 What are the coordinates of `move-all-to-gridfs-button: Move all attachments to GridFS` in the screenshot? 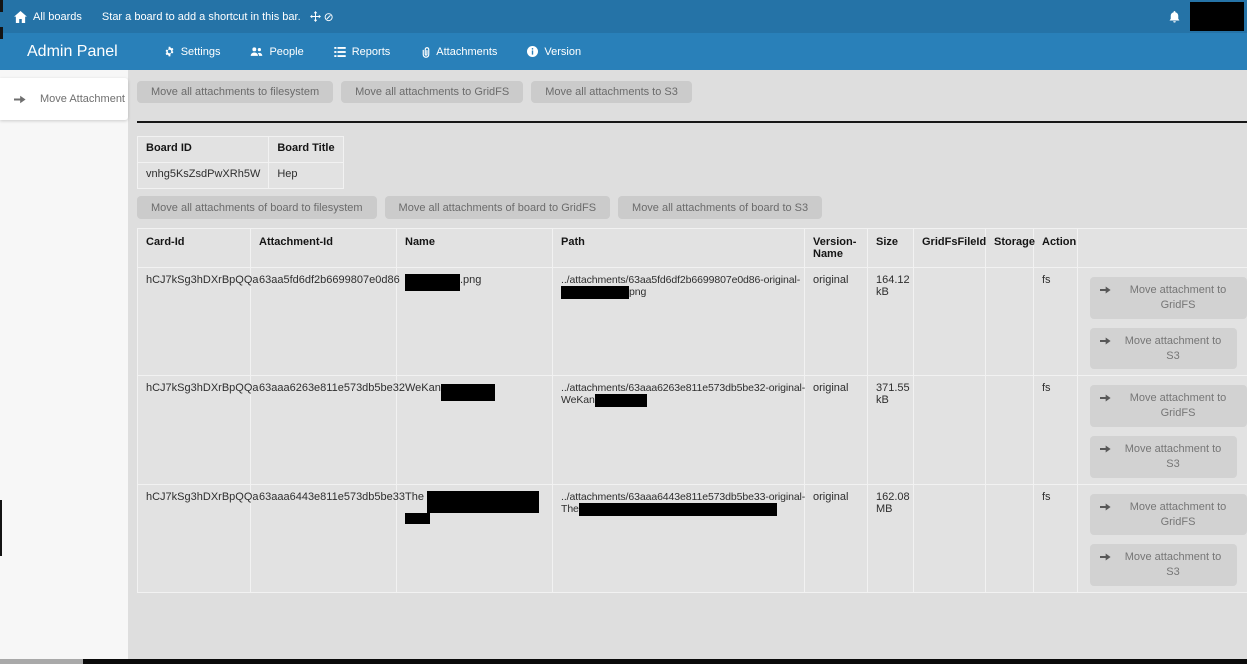 It's located at (432, 92).